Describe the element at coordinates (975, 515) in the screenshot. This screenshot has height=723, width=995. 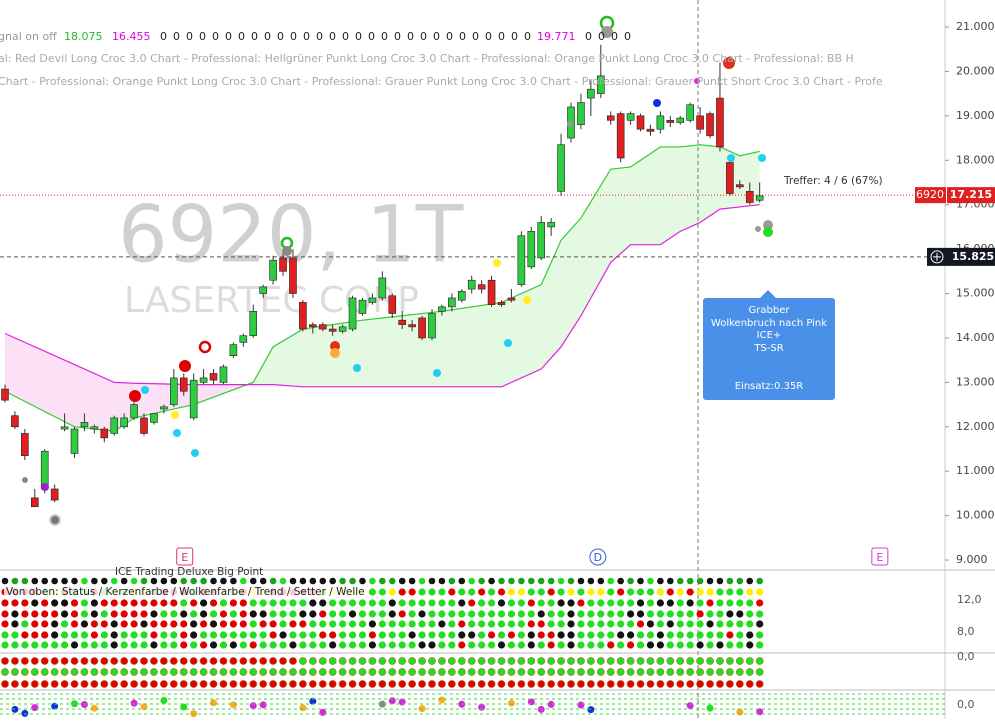
I see `y-tick-label: 10.000` at that location.